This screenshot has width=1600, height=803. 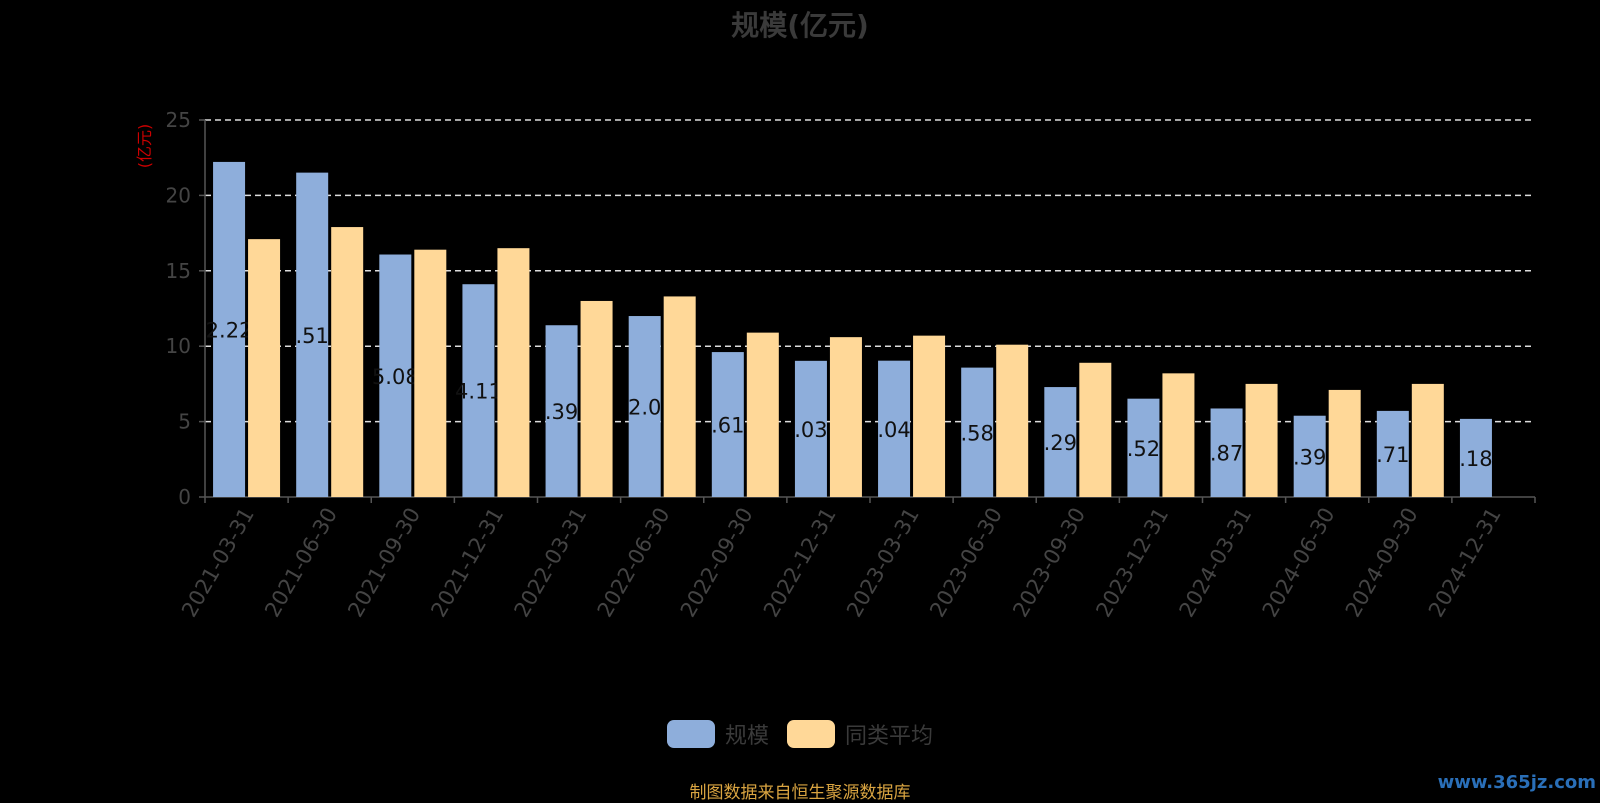 I want to click on legend-label-peer-average: 同类平均, so click(x=889, y=736).